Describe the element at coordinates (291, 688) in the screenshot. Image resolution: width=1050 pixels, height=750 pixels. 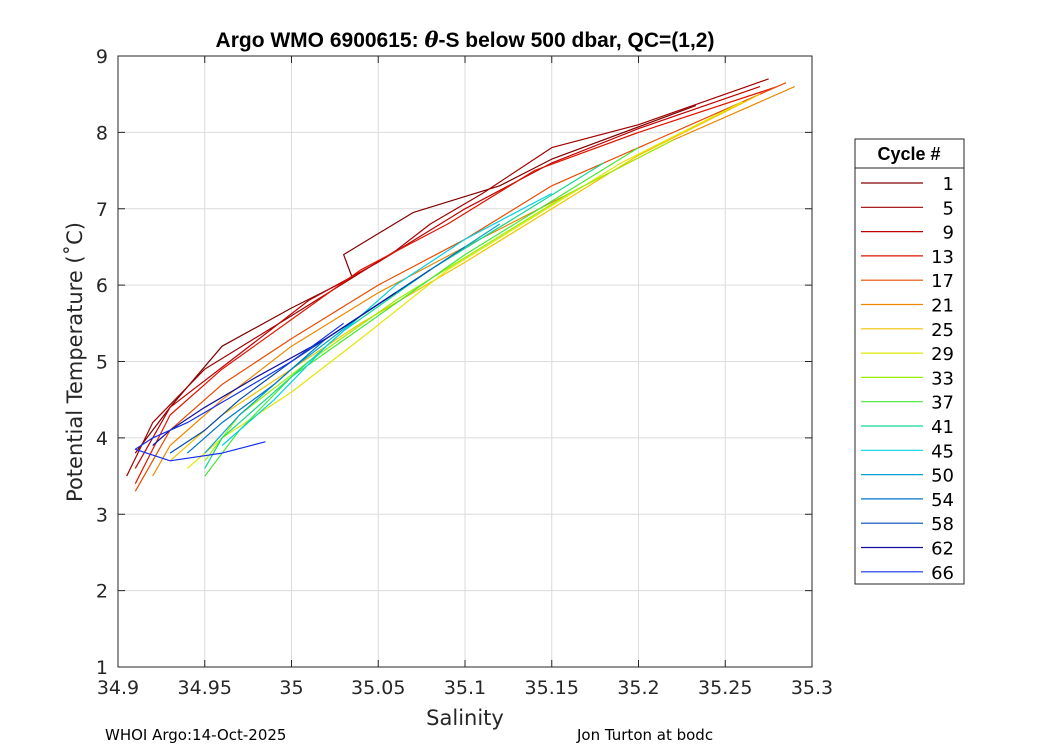
I see `x-tick-label: 35` at that location.